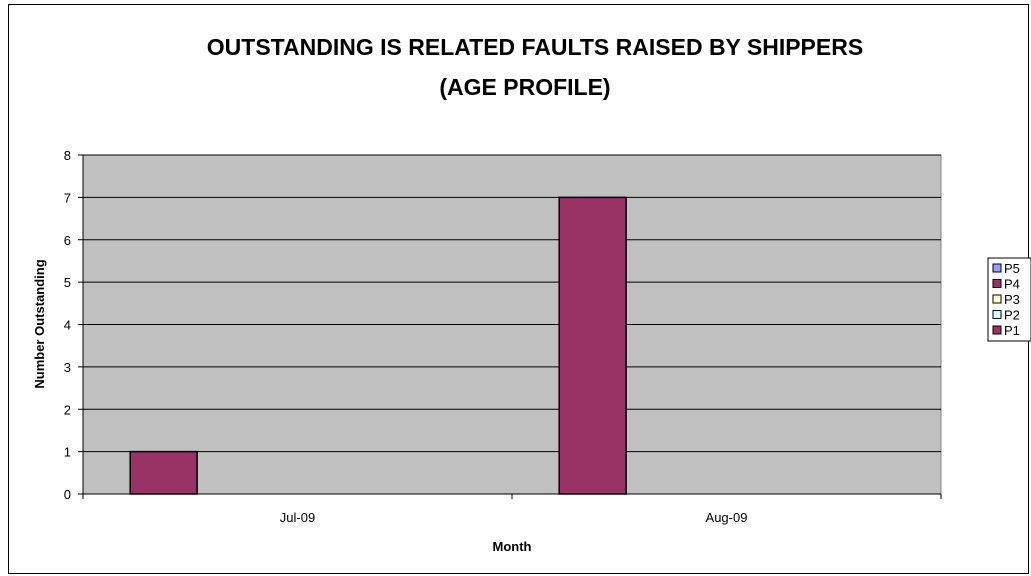  What do you see at coordinates (67, 409) in the screenshot?
I see `y-tick-label: 2` at bounding box center [67, 409].